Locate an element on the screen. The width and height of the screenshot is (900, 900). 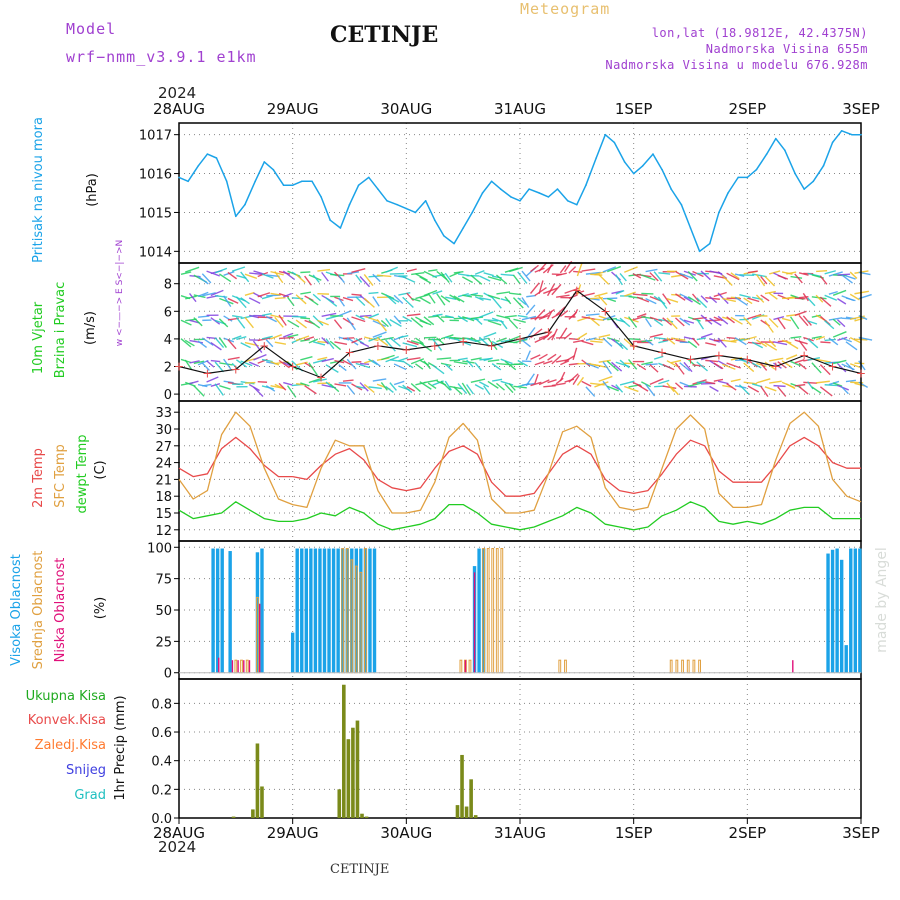
x-tick-label-top: 1SEP is located at coordinates (634, 109).